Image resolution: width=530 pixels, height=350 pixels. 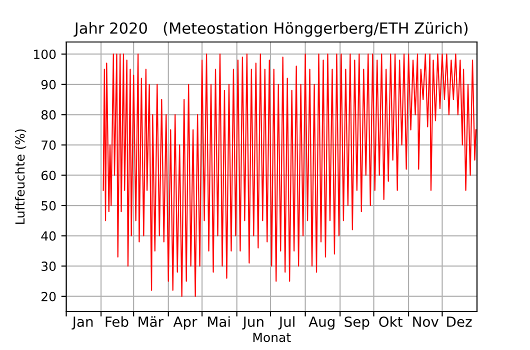 I want to click on x-tick-label: Jun, so click(x=253, y=323).